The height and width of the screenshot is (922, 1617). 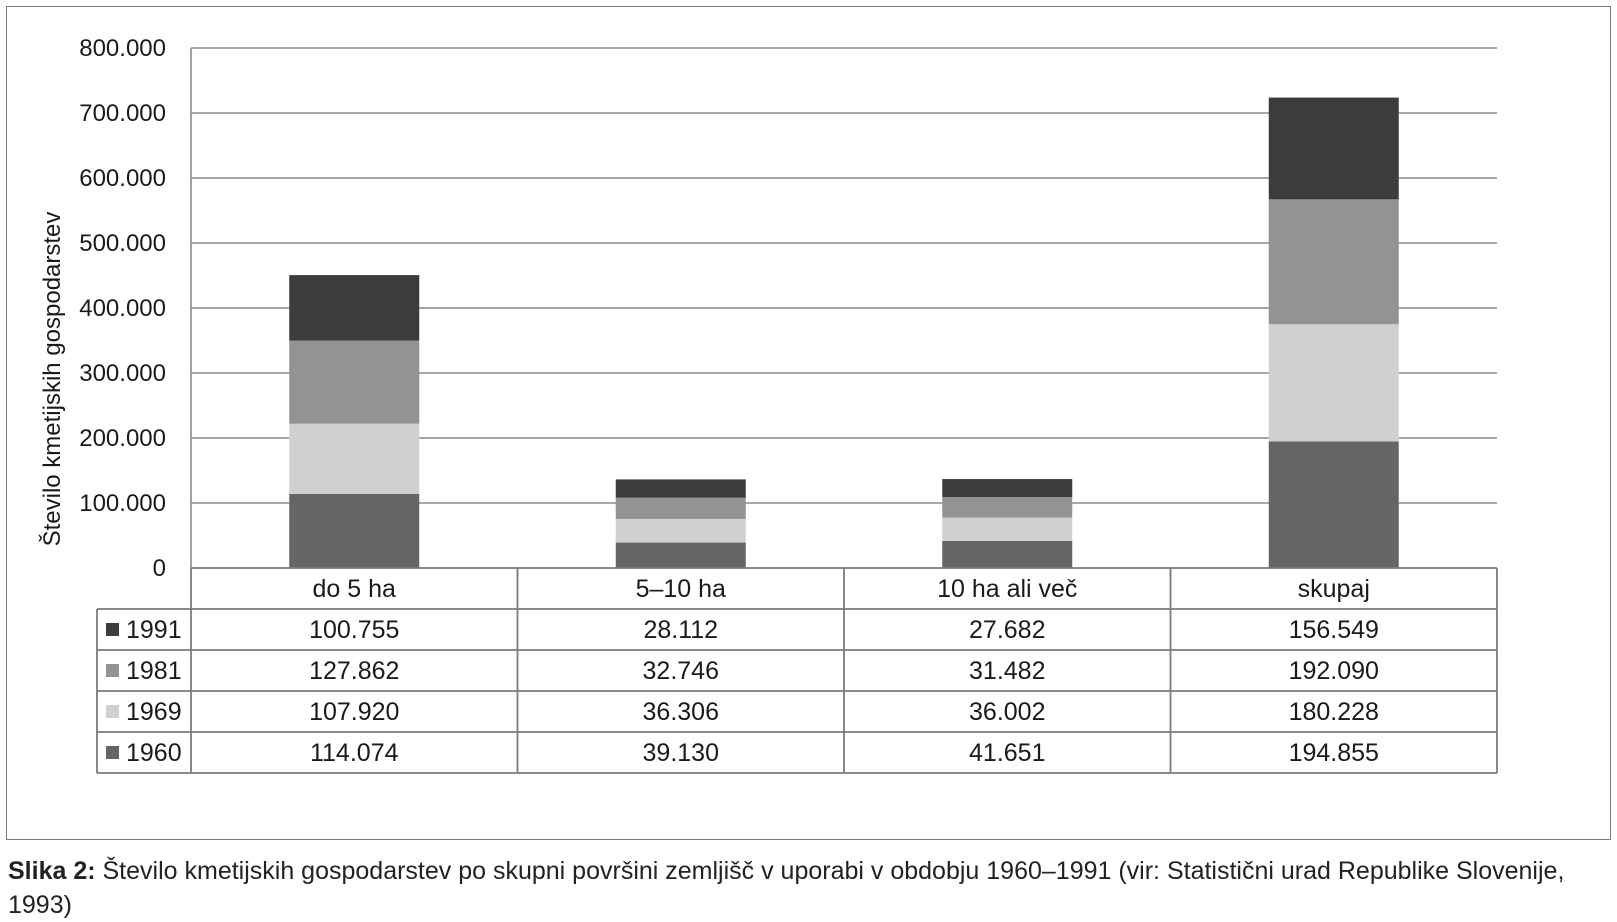 What do you see at coordinates (681, 671) in the screenshot?
I see `data-label: 32.746` at bounding box center [681, 671].